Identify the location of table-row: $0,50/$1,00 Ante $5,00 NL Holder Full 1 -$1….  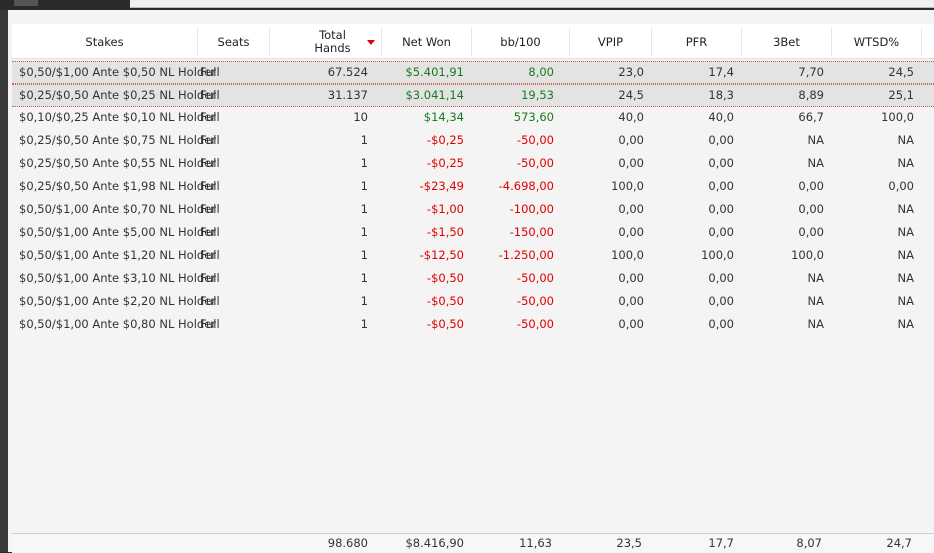
(473, 233).